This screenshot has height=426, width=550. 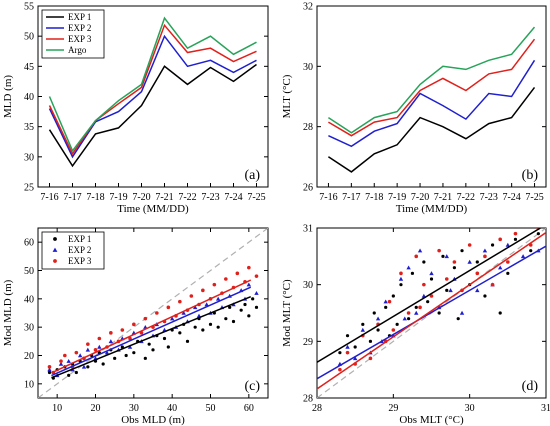 What do you see at coordinates (393, 408) in the screenshot?
I see `x-tick-label: 29` at bounding box center [393, 408].